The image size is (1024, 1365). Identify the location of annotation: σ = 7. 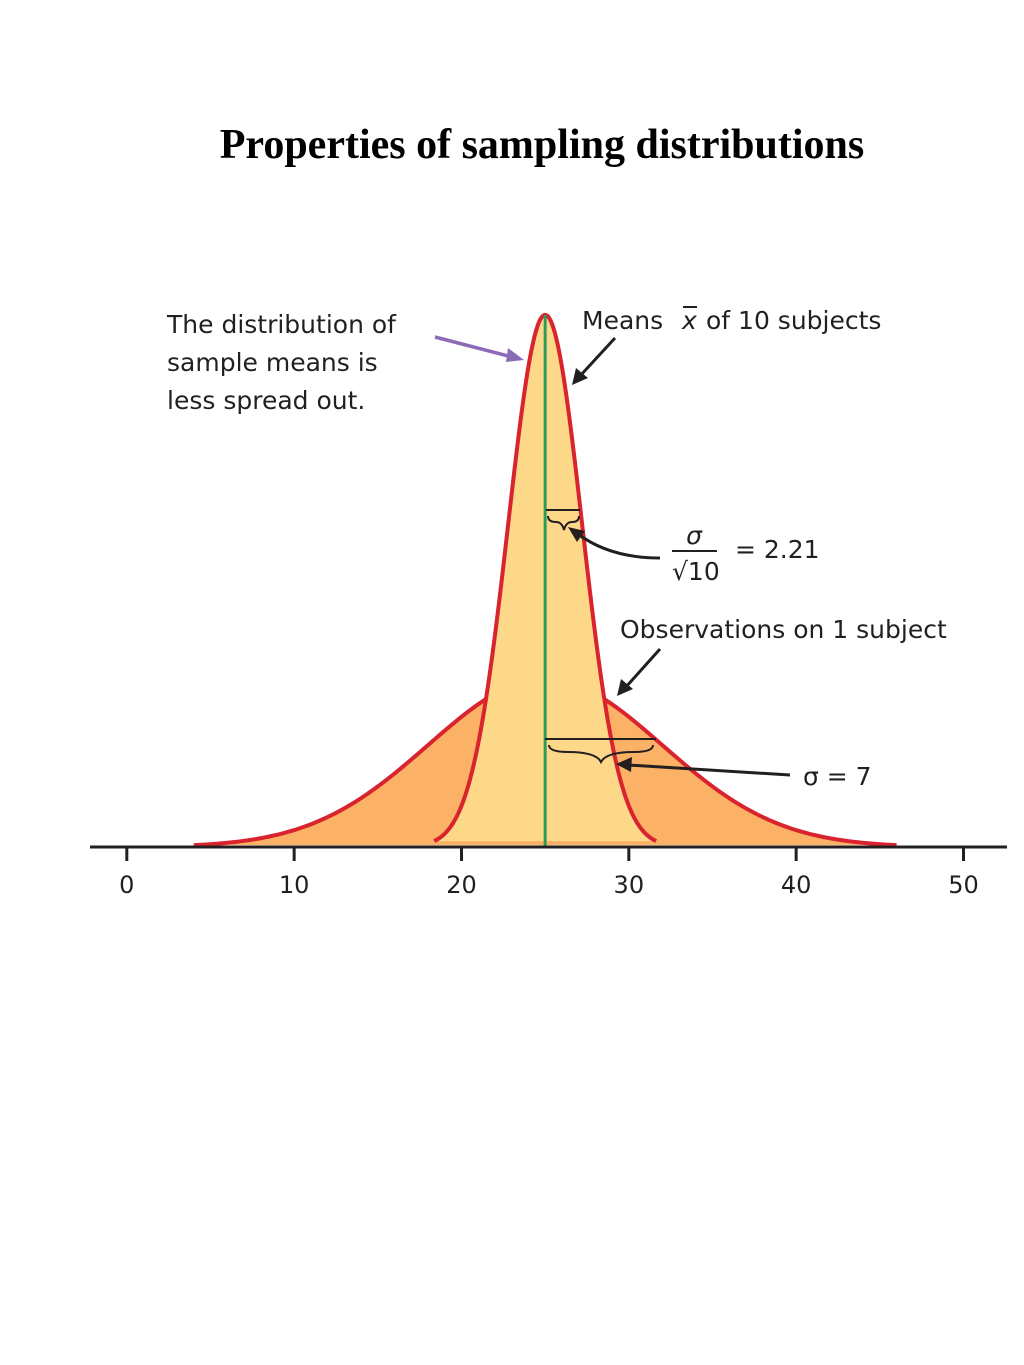
(837, 776).